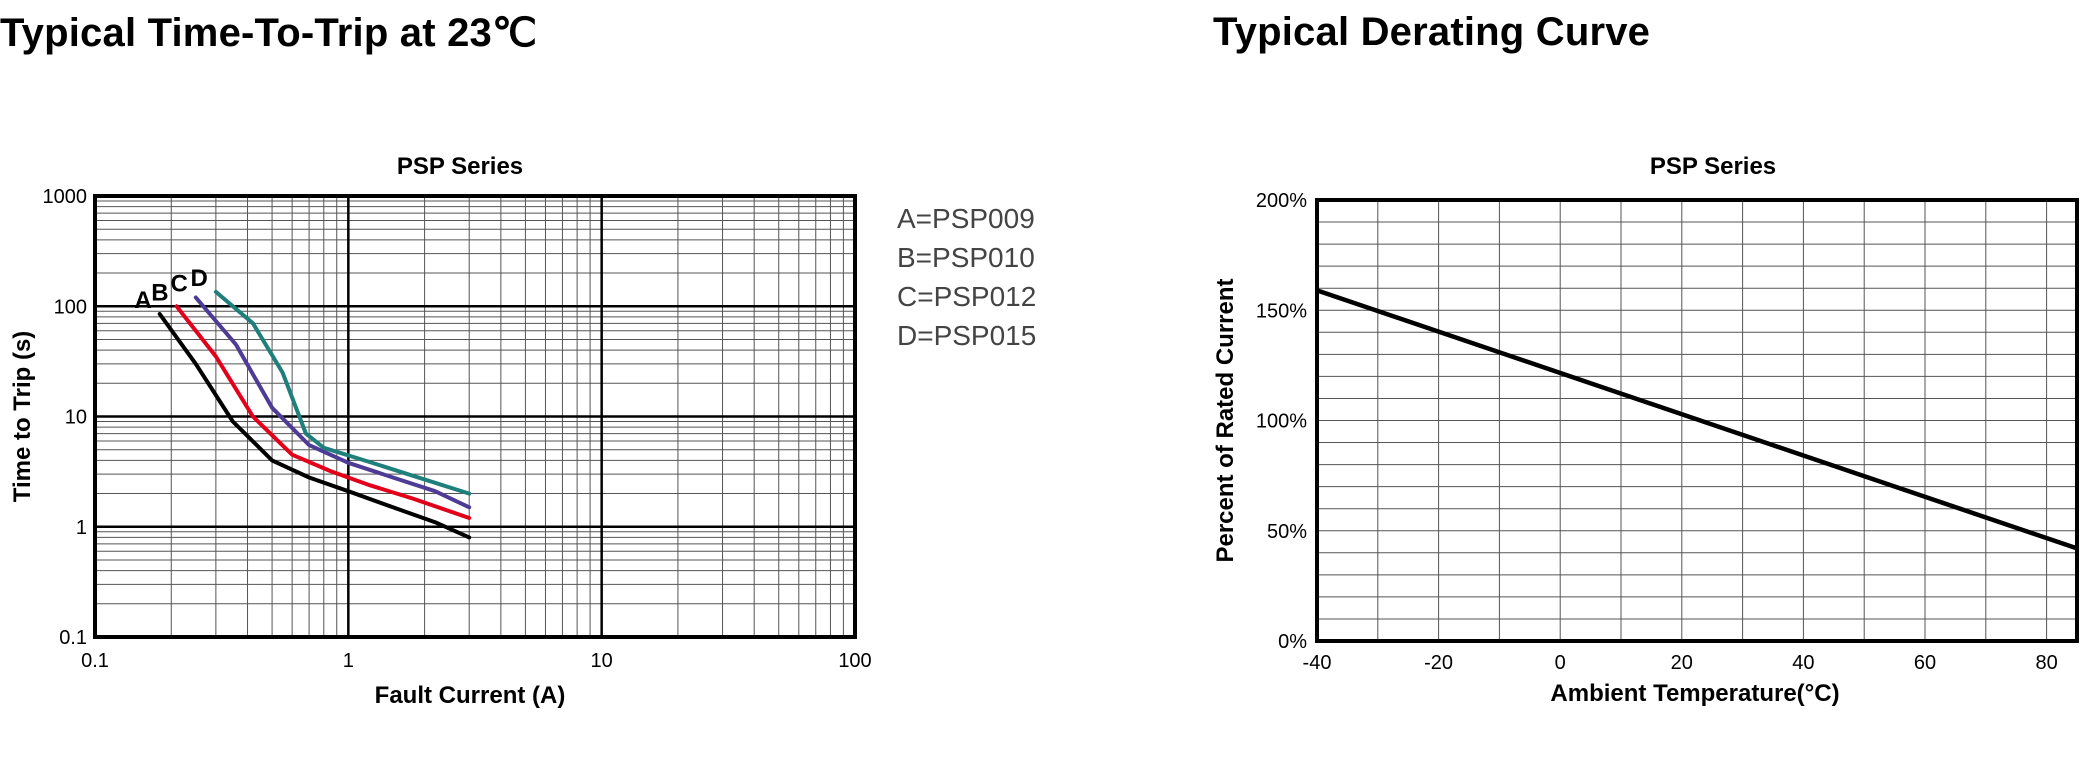 The height and width of the screenshot is (757, 2093). I want to click on legend-entry: A=PSP009, so click(966, 218).